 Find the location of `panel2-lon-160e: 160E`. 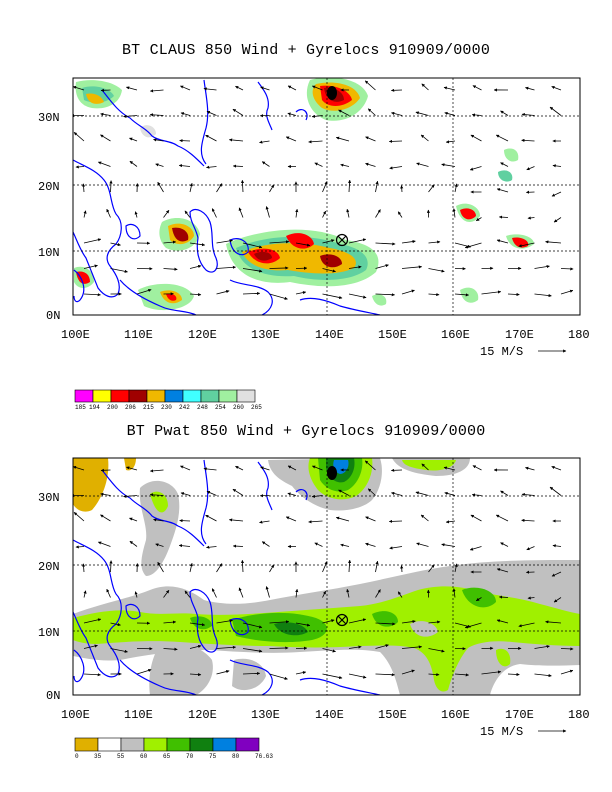

panel2-lon-160e: 160E is located at coordinates (455, 715).